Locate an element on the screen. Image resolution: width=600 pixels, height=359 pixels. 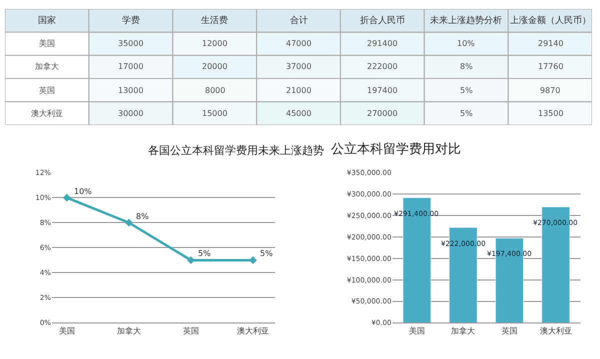
data-label: 222000 is located at coordinates (382, 66).